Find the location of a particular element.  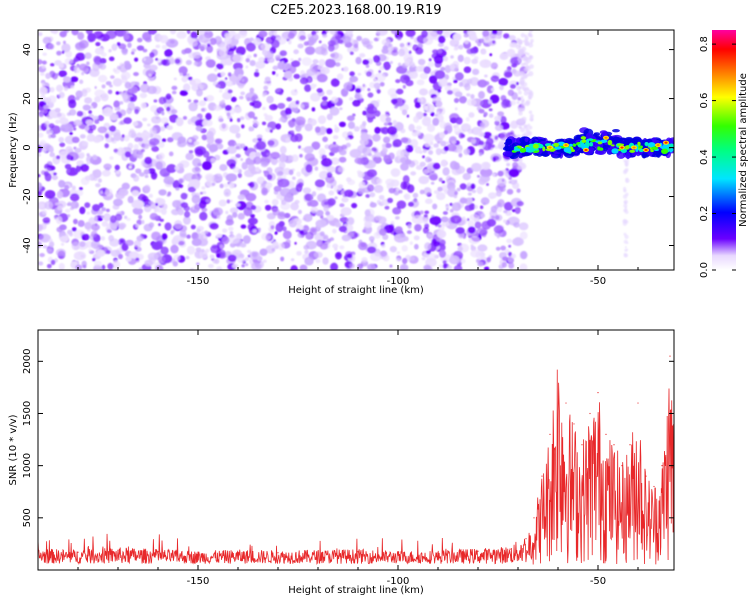

snr-x-label: Height of straight line (km) is located at coordinates (356, 590).